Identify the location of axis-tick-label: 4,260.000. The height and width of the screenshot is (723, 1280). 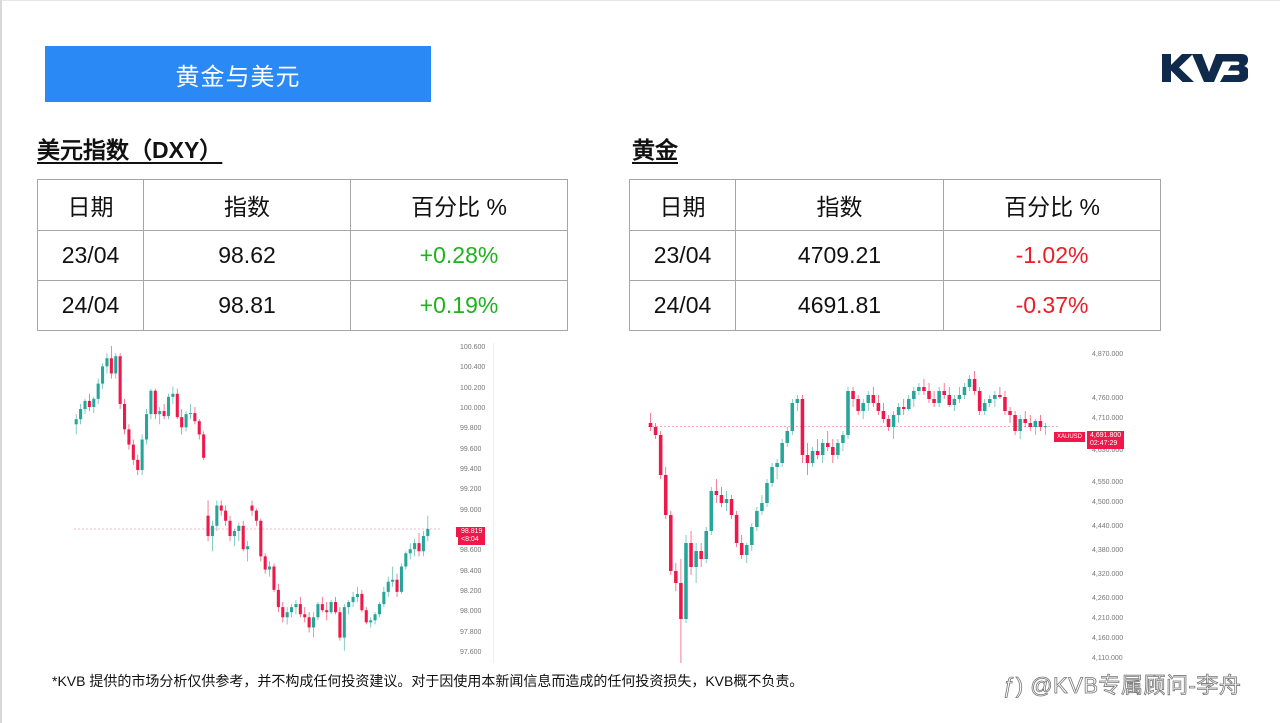
(1108, 598).